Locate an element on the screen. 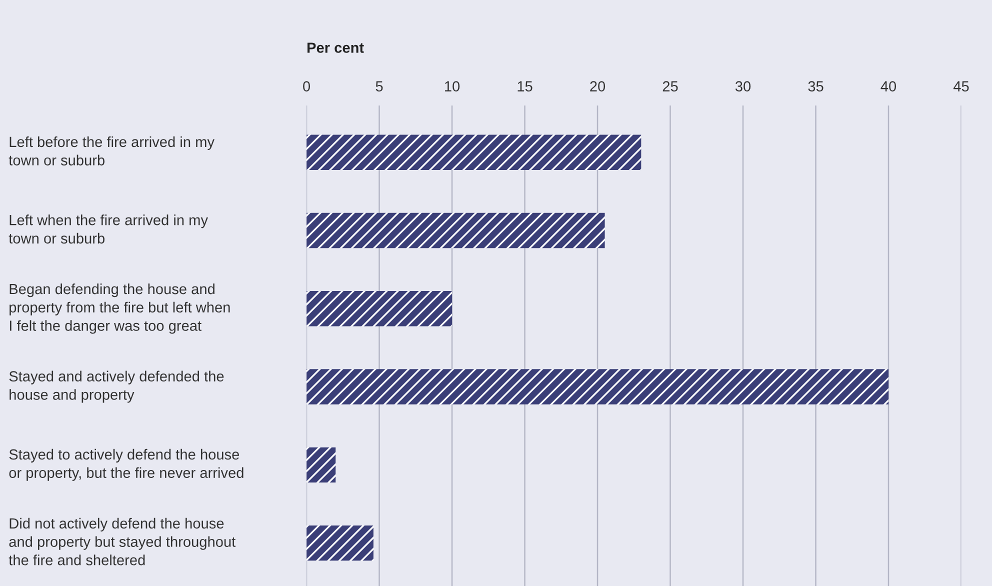 Image resolution: width=992 pixels, height=586 pixels. x-tick-label: 40 is located at coordinates (888, 86).